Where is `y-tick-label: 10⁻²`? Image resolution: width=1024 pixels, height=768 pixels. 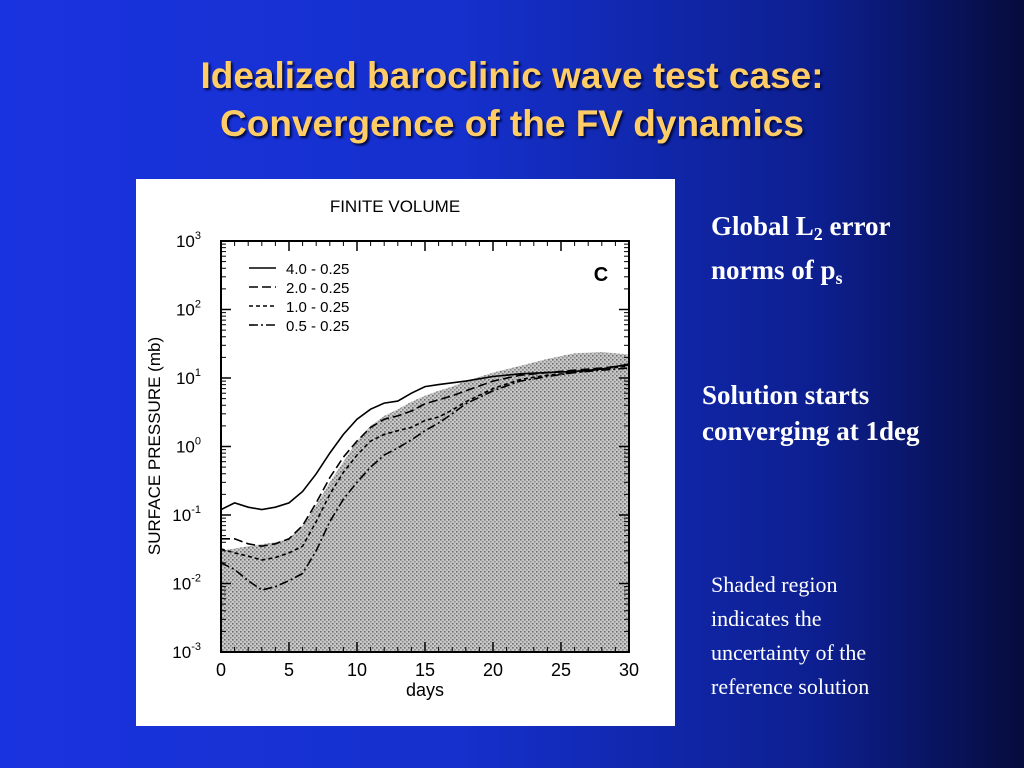
y-tick-label: 10⁻² is located at coordinates (186, 583).